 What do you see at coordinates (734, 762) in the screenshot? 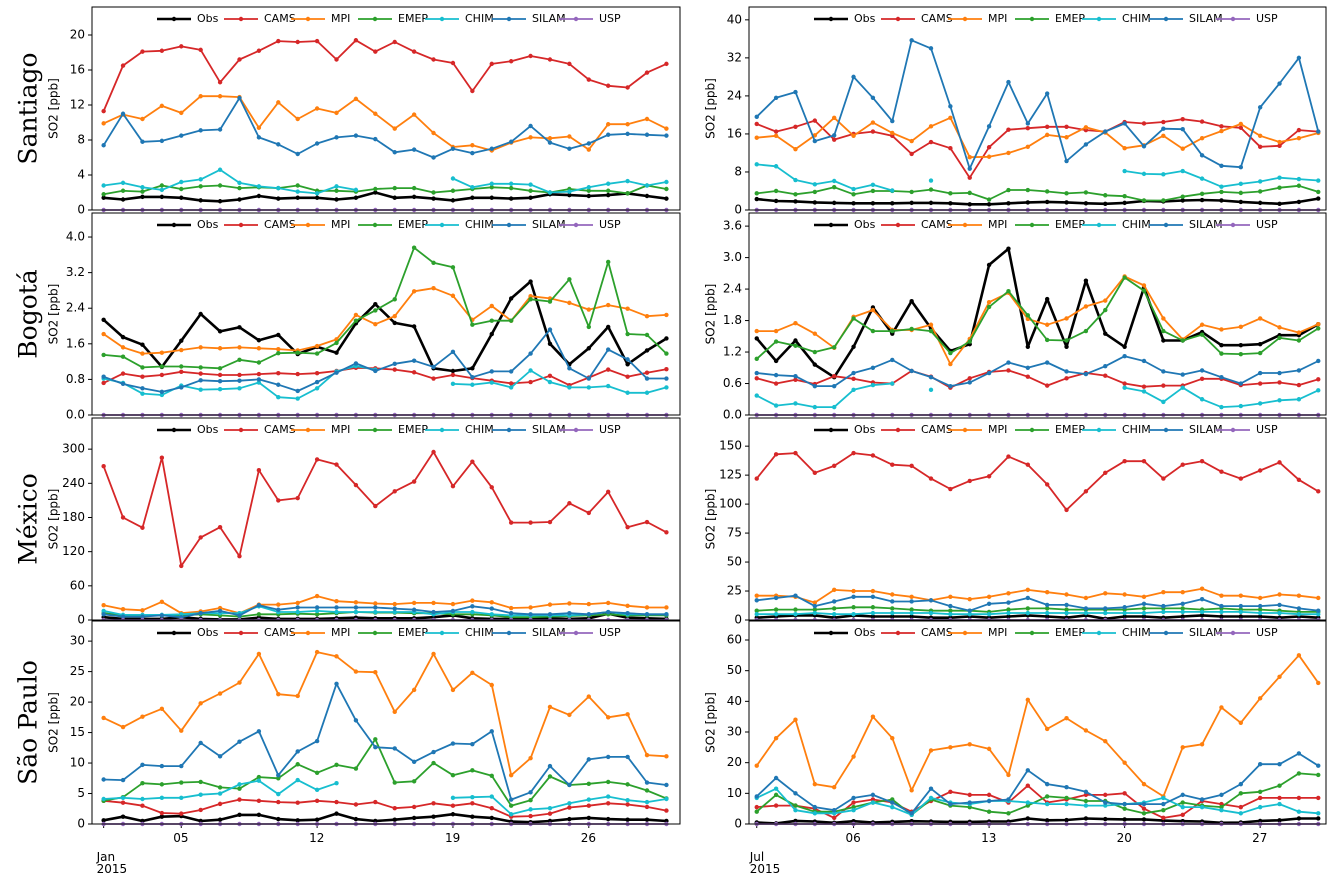
I see `y-tick-label: 20` at bounding box center [734, 762].